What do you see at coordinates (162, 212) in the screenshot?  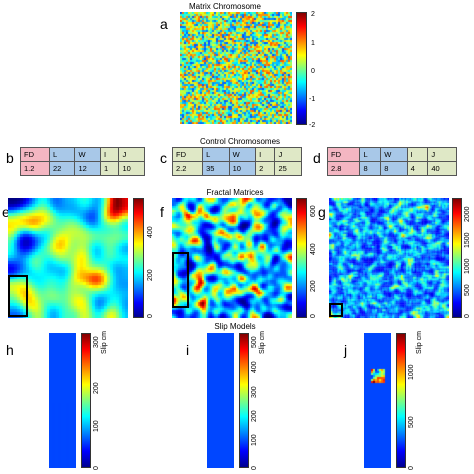 I see `panel-label-f: f` at bounding box center [162, 212].